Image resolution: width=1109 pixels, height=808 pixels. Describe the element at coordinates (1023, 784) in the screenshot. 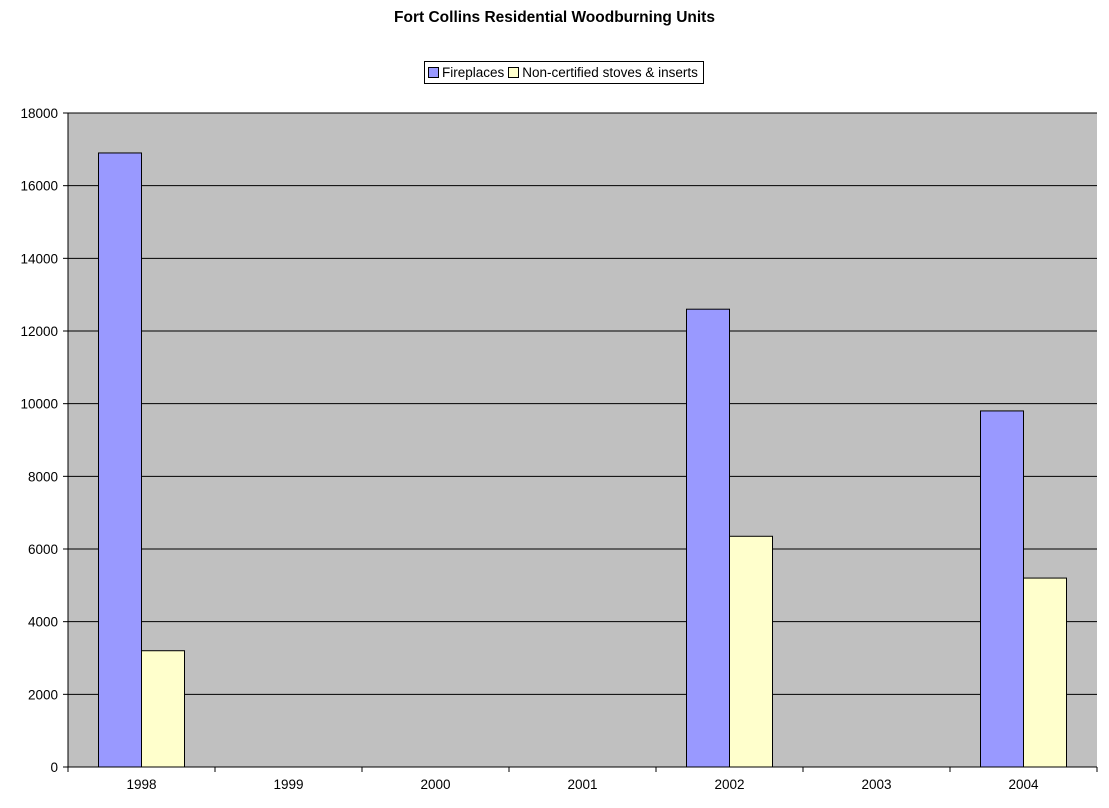

I see `x-tick-label: 2004` at that location.